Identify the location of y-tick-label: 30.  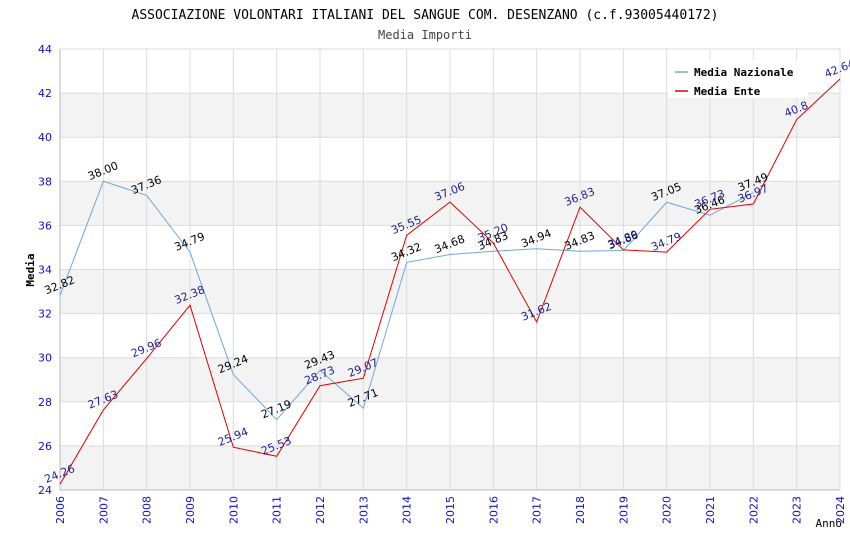
(45, 358).